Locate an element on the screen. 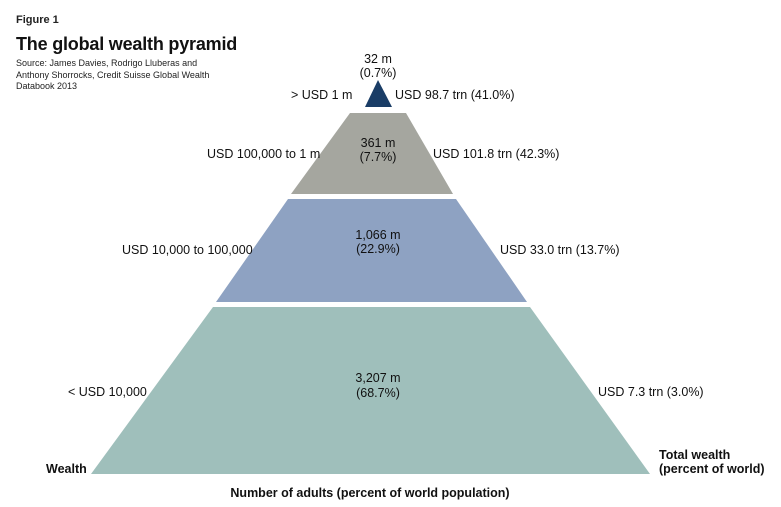 The height and width of the screenshot is (507, 781). right-axis-label-line: Total wealth is located at coordinates (695, 455).